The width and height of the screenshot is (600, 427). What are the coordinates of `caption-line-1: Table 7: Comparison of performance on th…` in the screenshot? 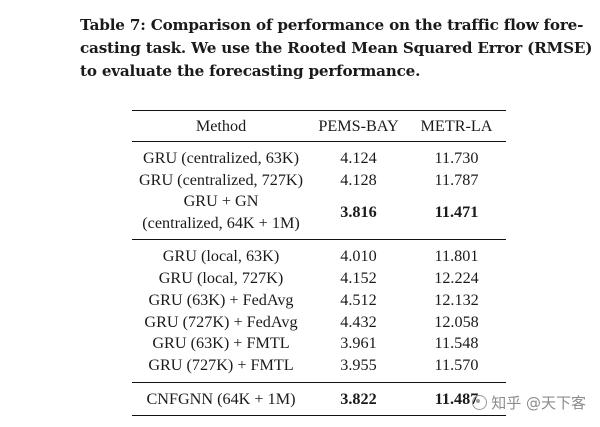 It's located at (332, 25).